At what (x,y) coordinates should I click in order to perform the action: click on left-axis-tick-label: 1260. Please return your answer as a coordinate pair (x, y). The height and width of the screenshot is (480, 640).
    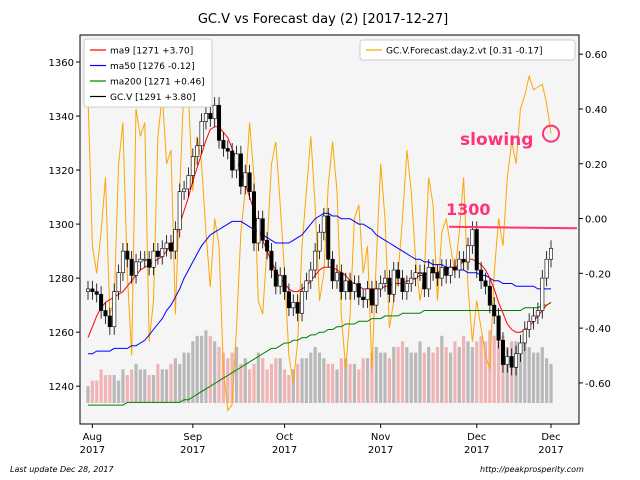
    Looking at the image, I should click on (61, 333).